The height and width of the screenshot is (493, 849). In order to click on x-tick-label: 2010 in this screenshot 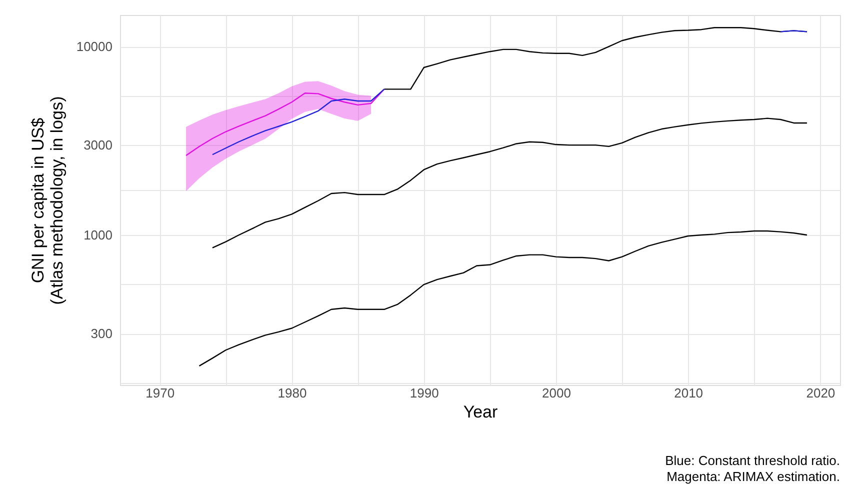, I will do `click(689, 393)`.